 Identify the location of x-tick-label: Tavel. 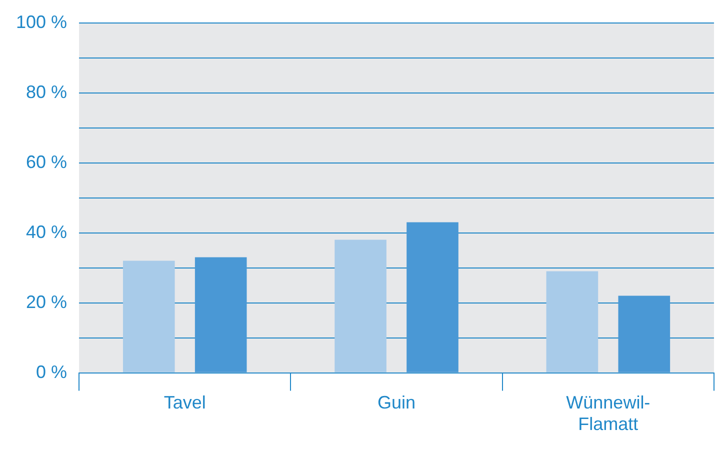
(185, 402).